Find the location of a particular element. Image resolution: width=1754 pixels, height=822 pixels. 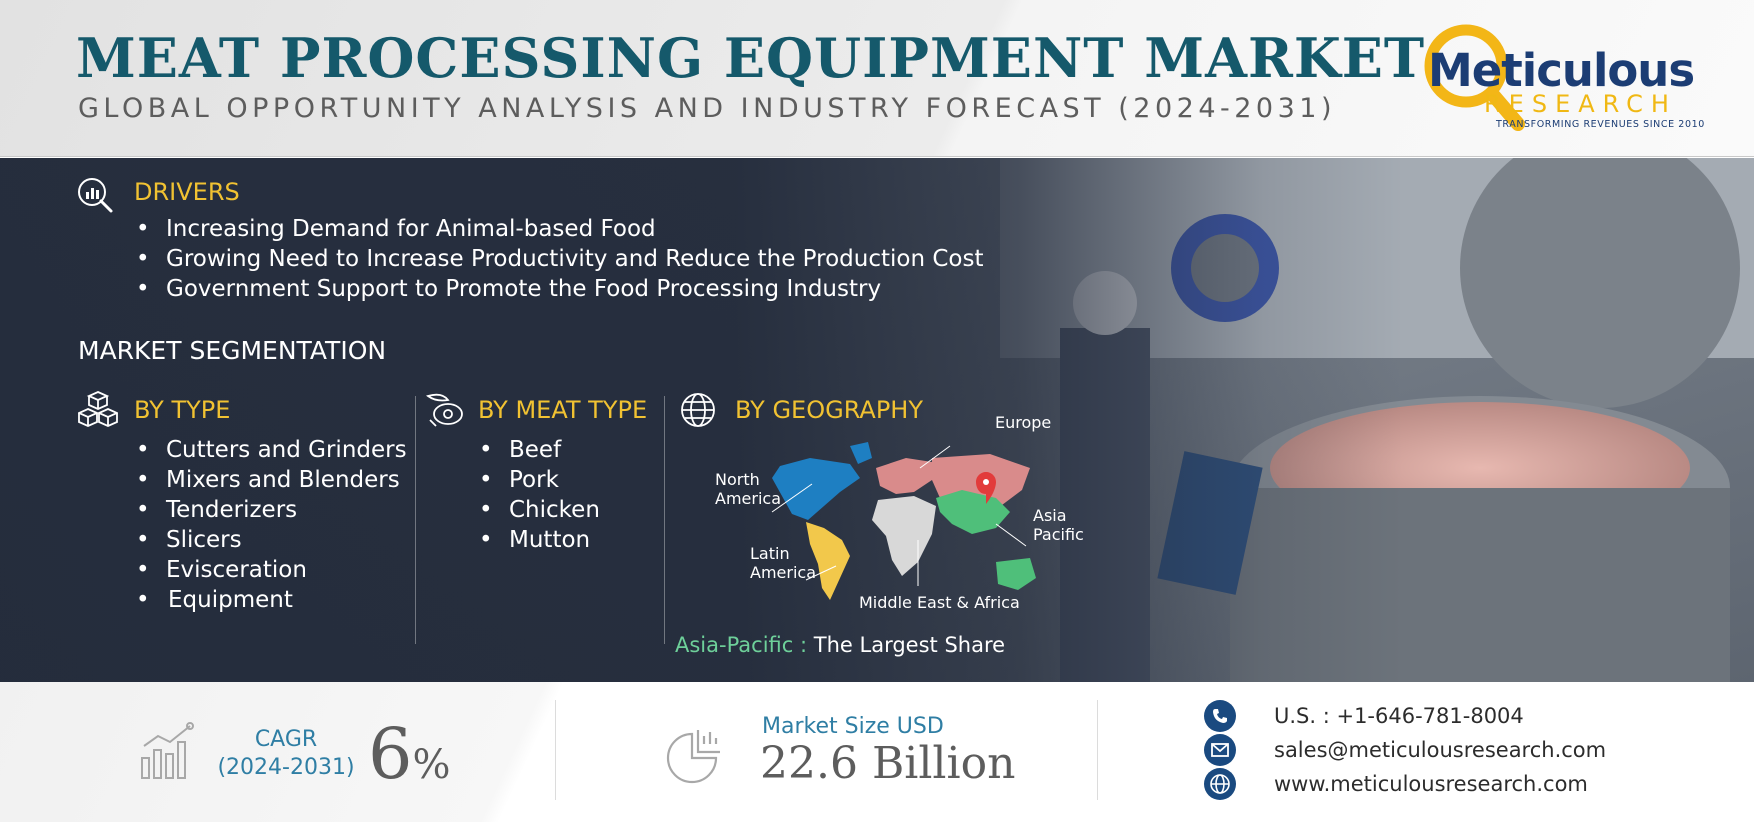

by-meat-type-list: Beef Pork Chicken Mutton is located at coordinates (538, 495).